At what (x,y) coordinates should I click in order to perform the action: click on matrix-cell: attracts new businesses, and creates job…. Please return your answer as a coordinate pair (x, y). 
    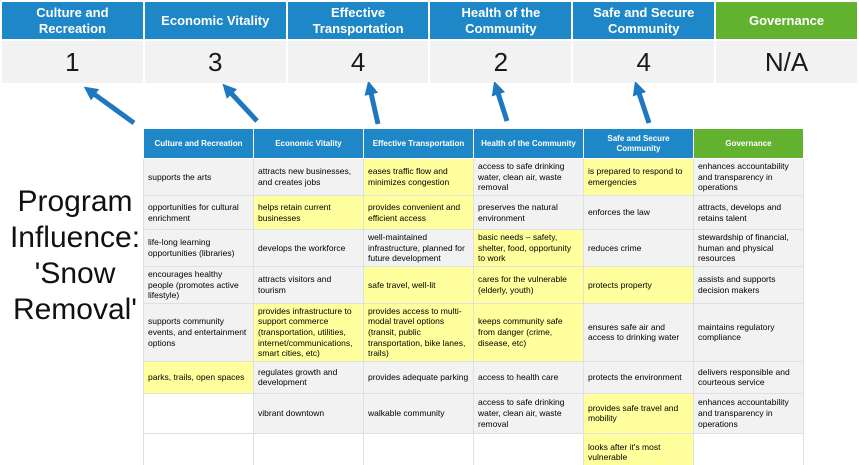
    Looking at the image, I should click on (308, 177).